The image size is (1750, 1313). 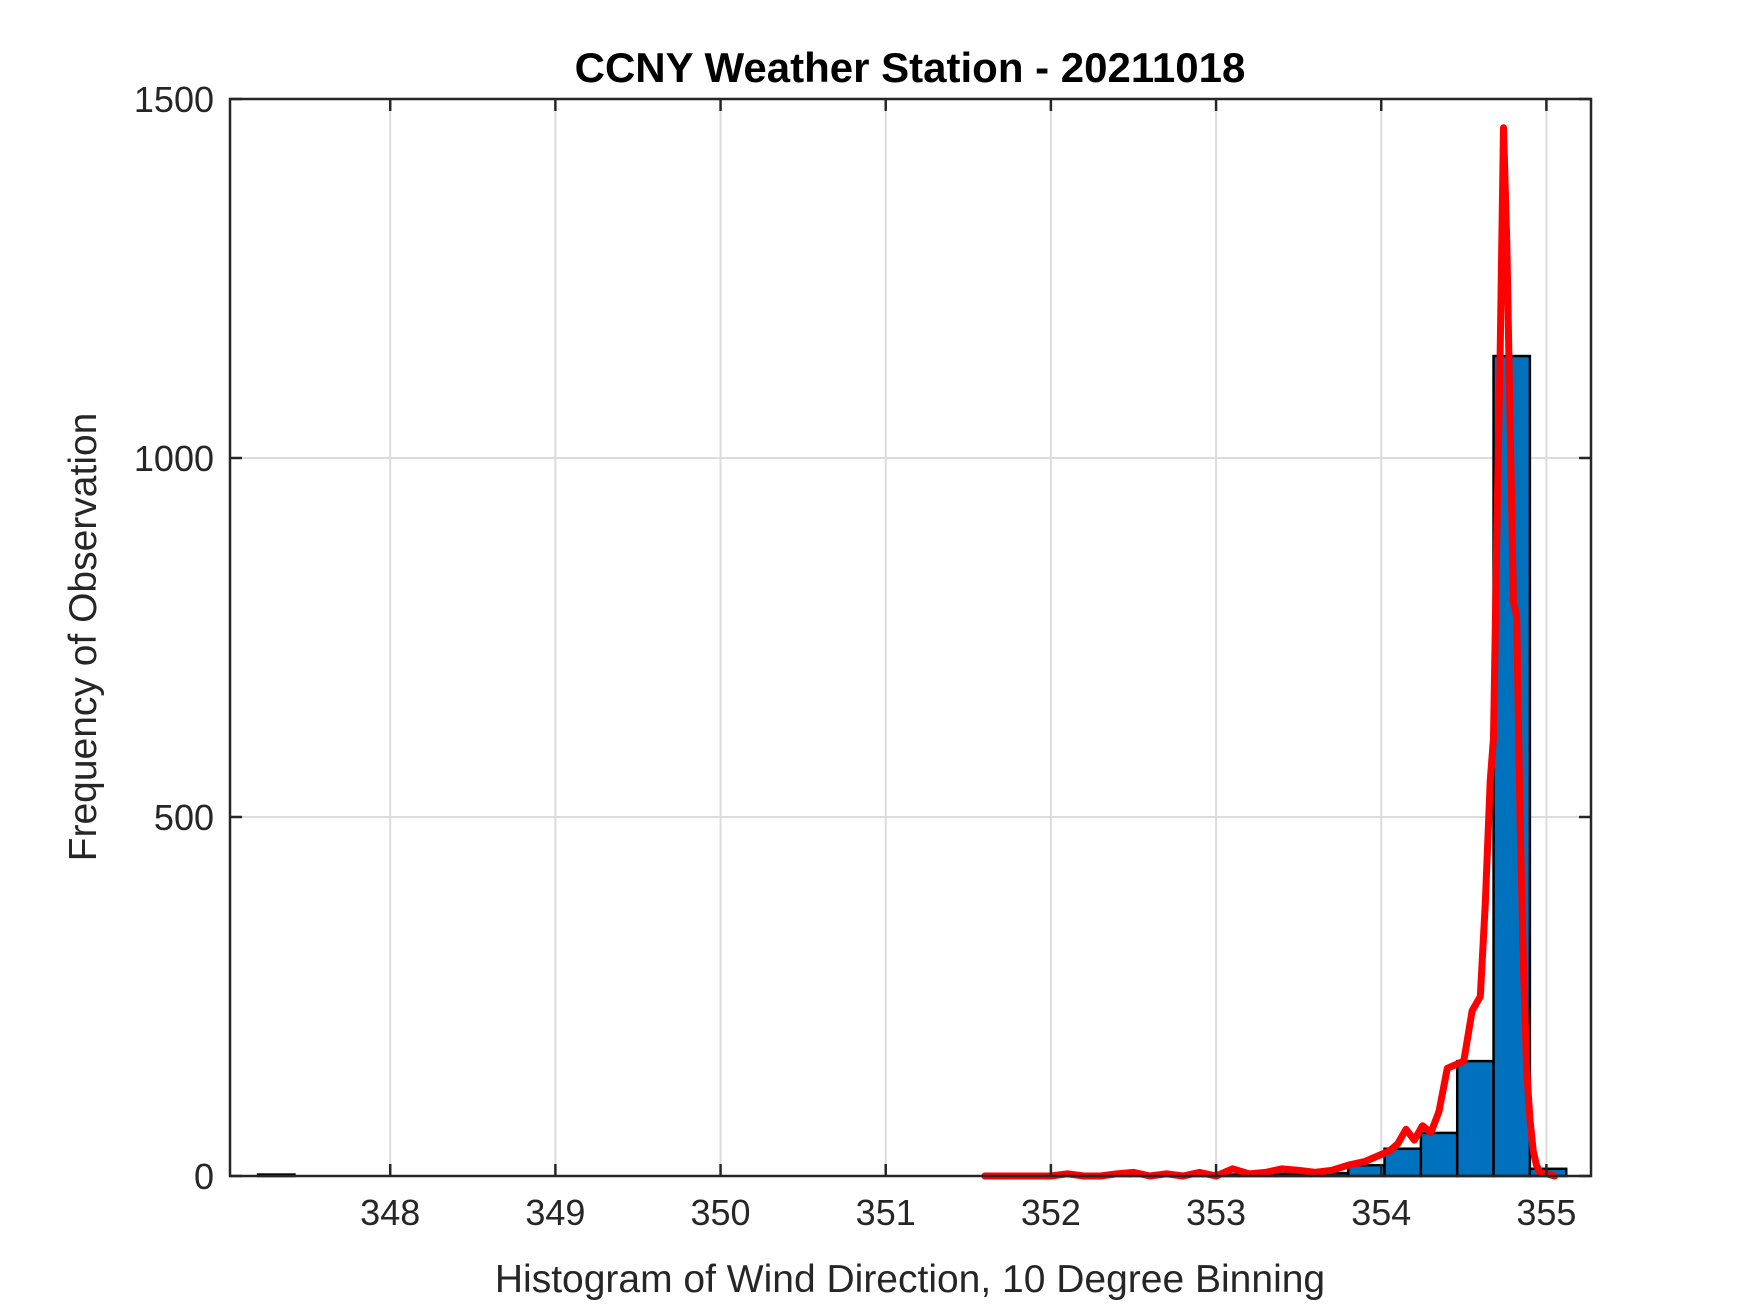 I want to click on y-axis-label: Frequency of Observation, so click(x=83, y=637).